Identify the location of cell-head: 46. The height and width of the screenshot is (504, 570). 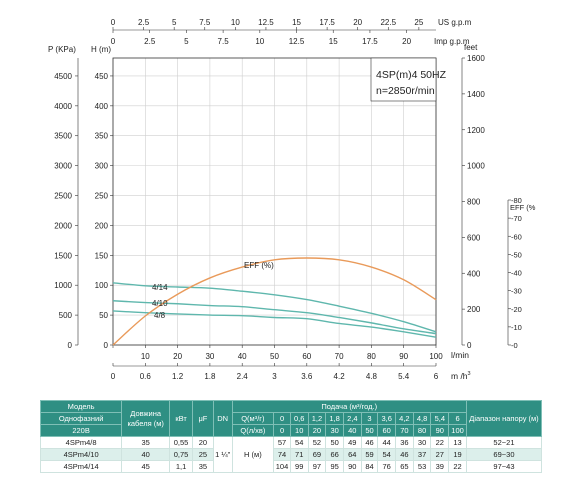
(369, 442).